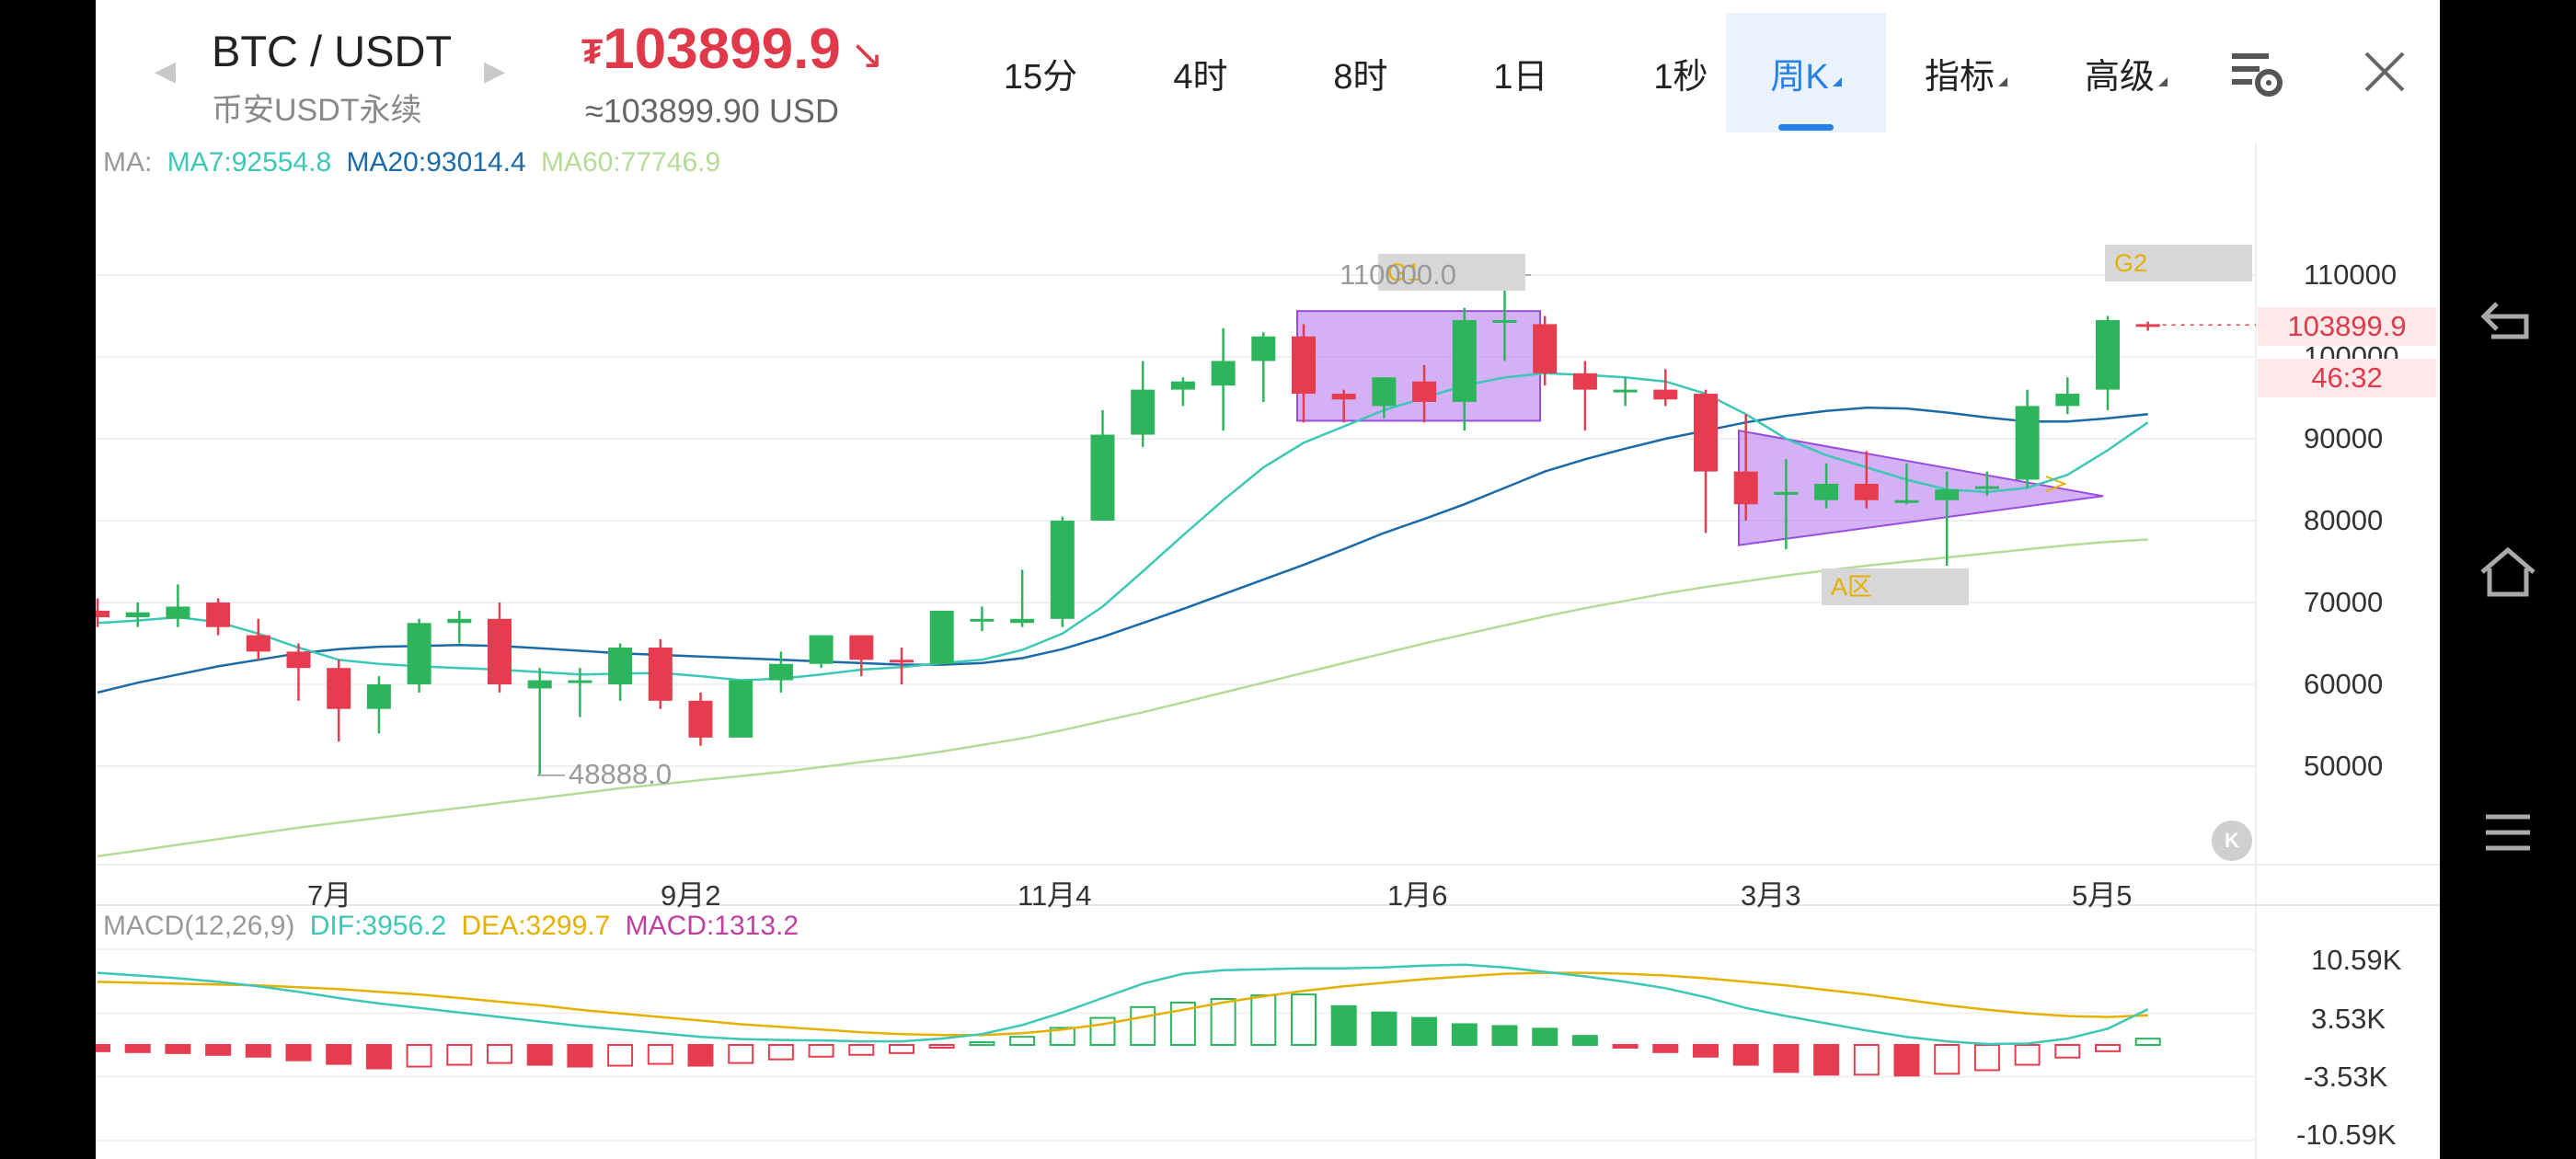 The width and height of the screenshot is (2576, 1159). I want to click on macd-axis-label: -10.59K, so click(2346, 1135).